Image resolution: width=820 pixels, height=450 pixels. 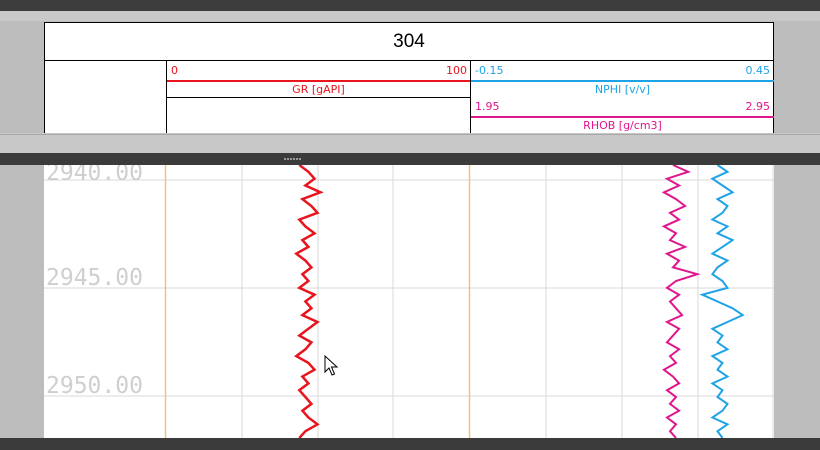 I want to click on depth-label-3: 2950.00, so click(x=94, y=386).